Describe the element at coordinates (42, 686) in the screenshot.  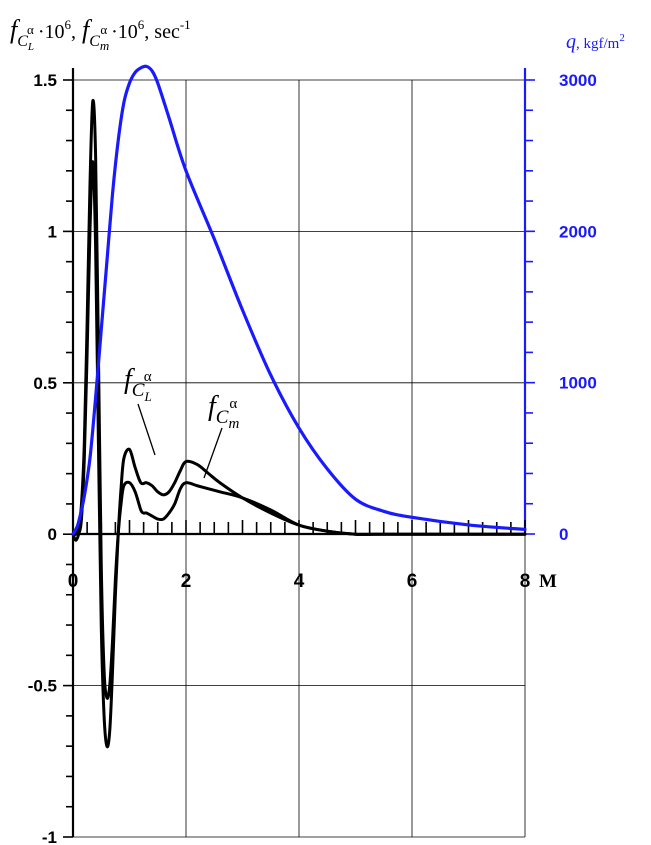
I see `y-left-tick-label: -0.5` at that location.